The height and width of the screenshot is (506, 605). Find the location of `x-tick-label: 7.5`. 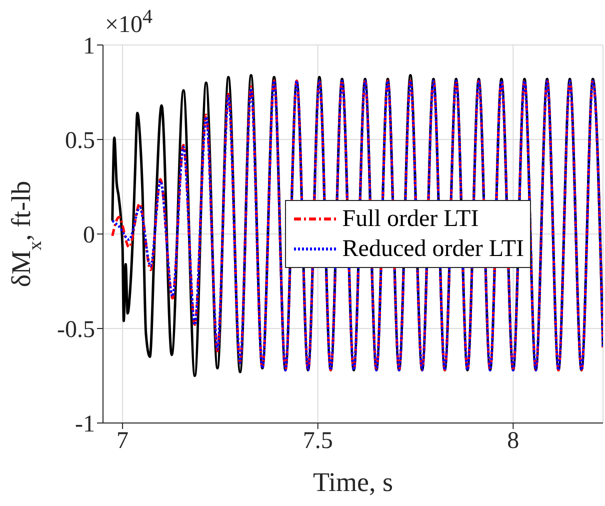

x-tick-label: 7.5 is located at coordinates (317, 441).